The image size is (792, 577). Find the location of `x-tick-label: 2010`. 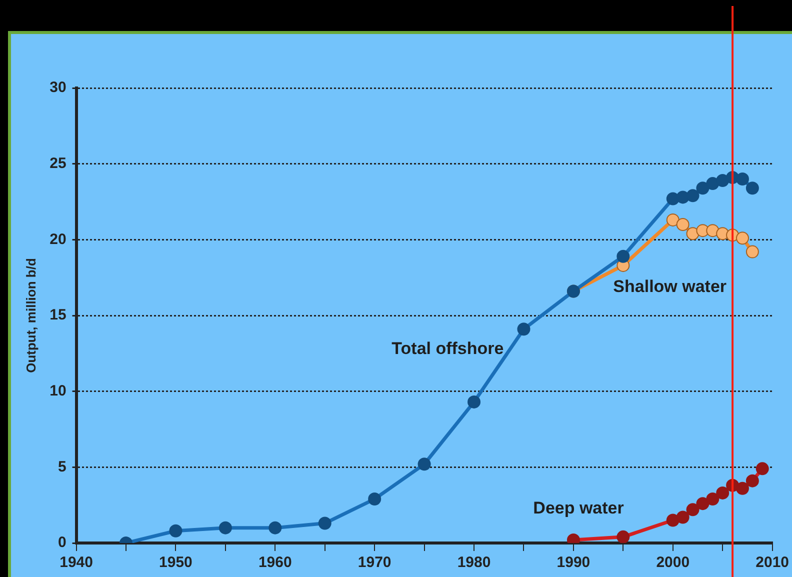

x-tick-label: 2010 is located at coordinates (773, 563).